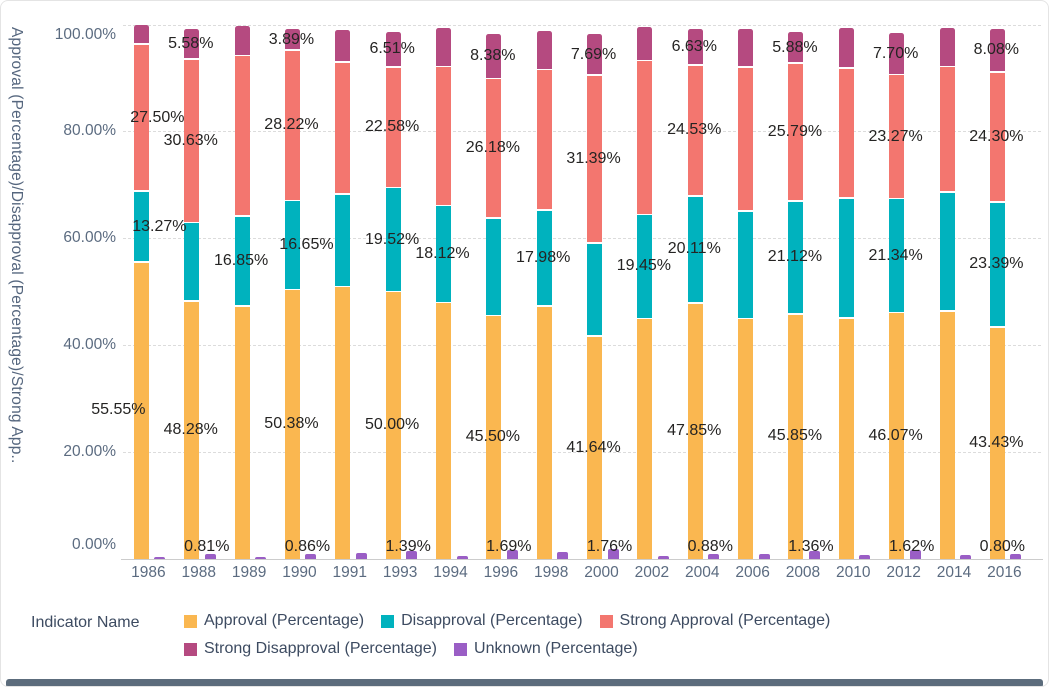  I want to click on bar-segment-2-1994, so click(443, 136).